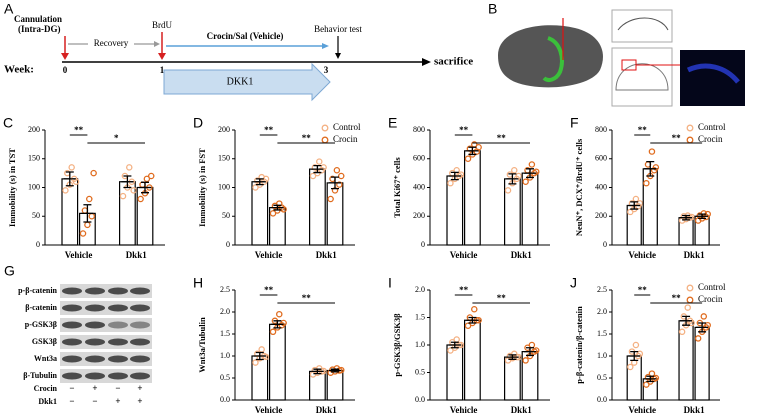 This screenshot has width=765, height=415. Describe the element at coordinates (602, 289) in the screenshot. I see `y-tick-label: 2.5` at that location.